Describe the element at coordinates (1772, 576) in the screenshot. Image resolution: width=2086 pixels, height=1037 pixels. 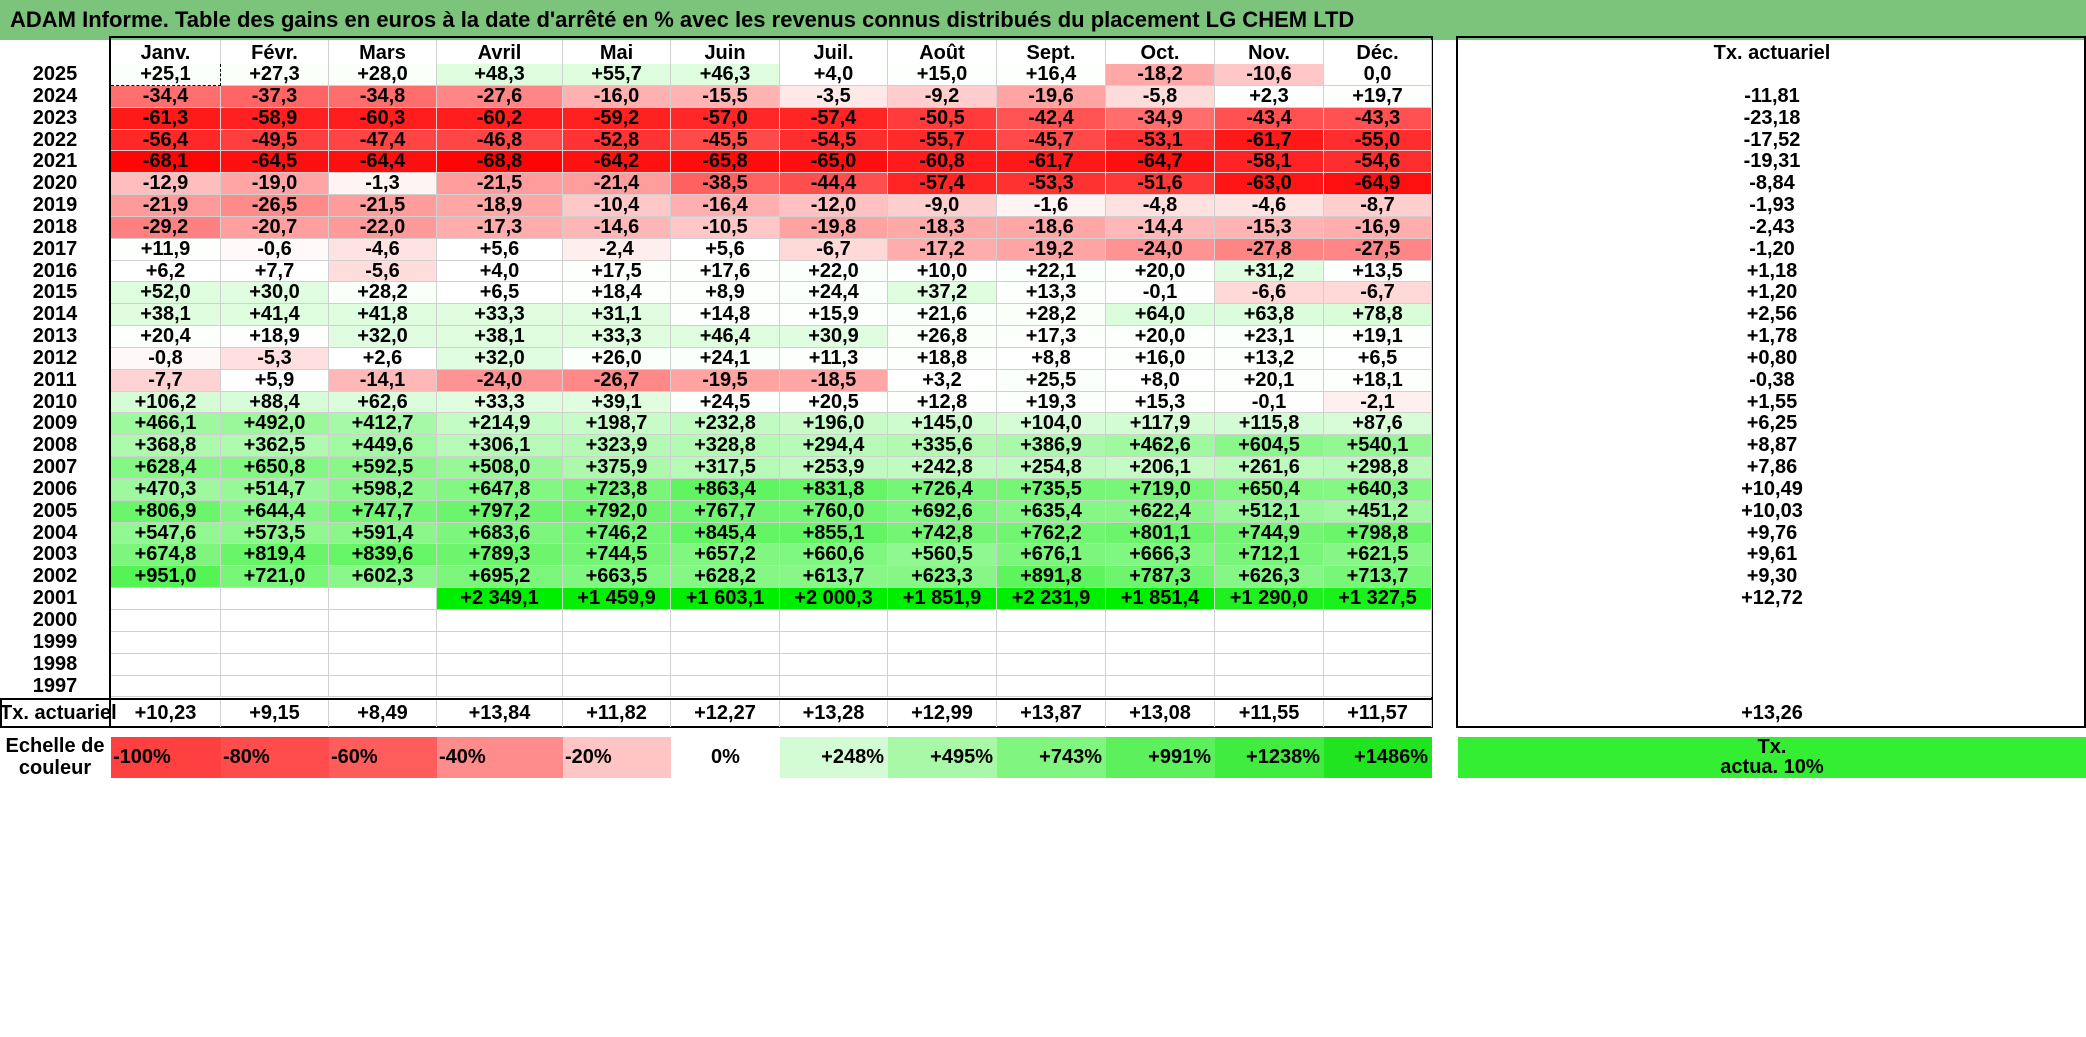
I see `rate-cell: +9,30` at that location.